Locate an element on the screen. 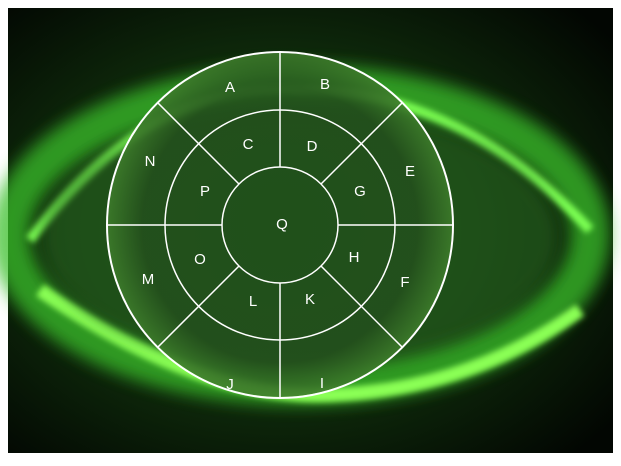  region-label: I is located at coordinates (322, 383).